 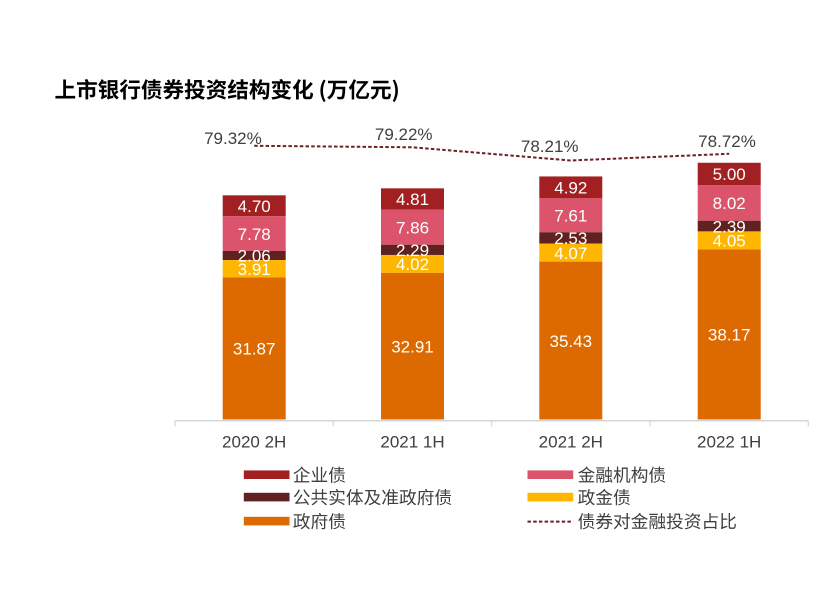 I want to click on svg-text: 31.87, so click(x=254, y=349).